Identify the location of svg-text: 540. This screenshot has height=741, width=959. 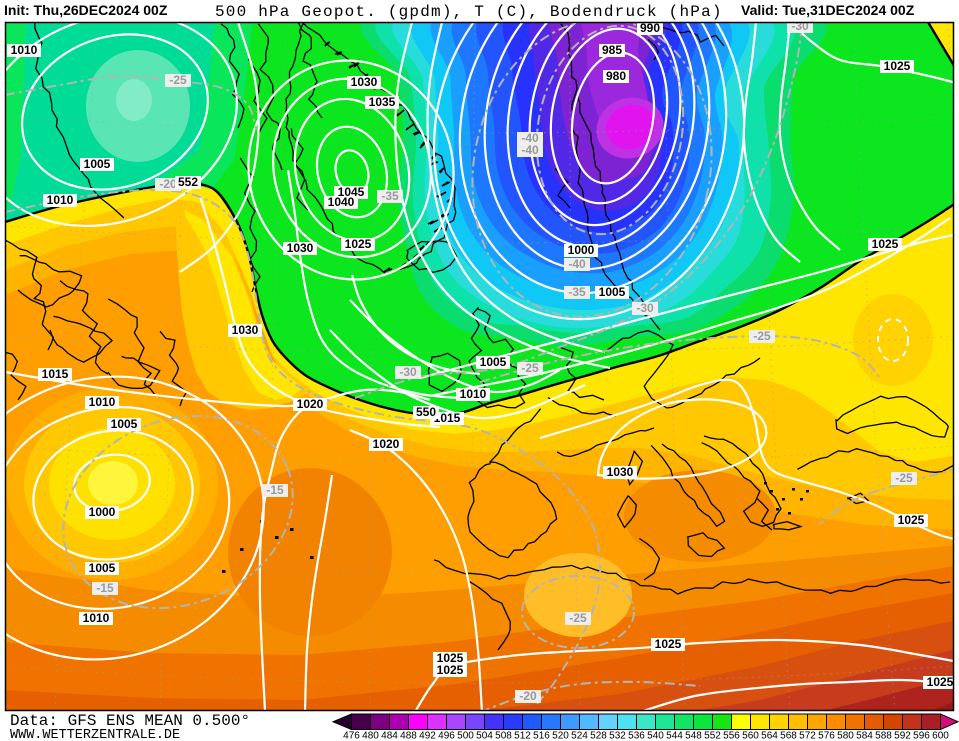
(655, 736).